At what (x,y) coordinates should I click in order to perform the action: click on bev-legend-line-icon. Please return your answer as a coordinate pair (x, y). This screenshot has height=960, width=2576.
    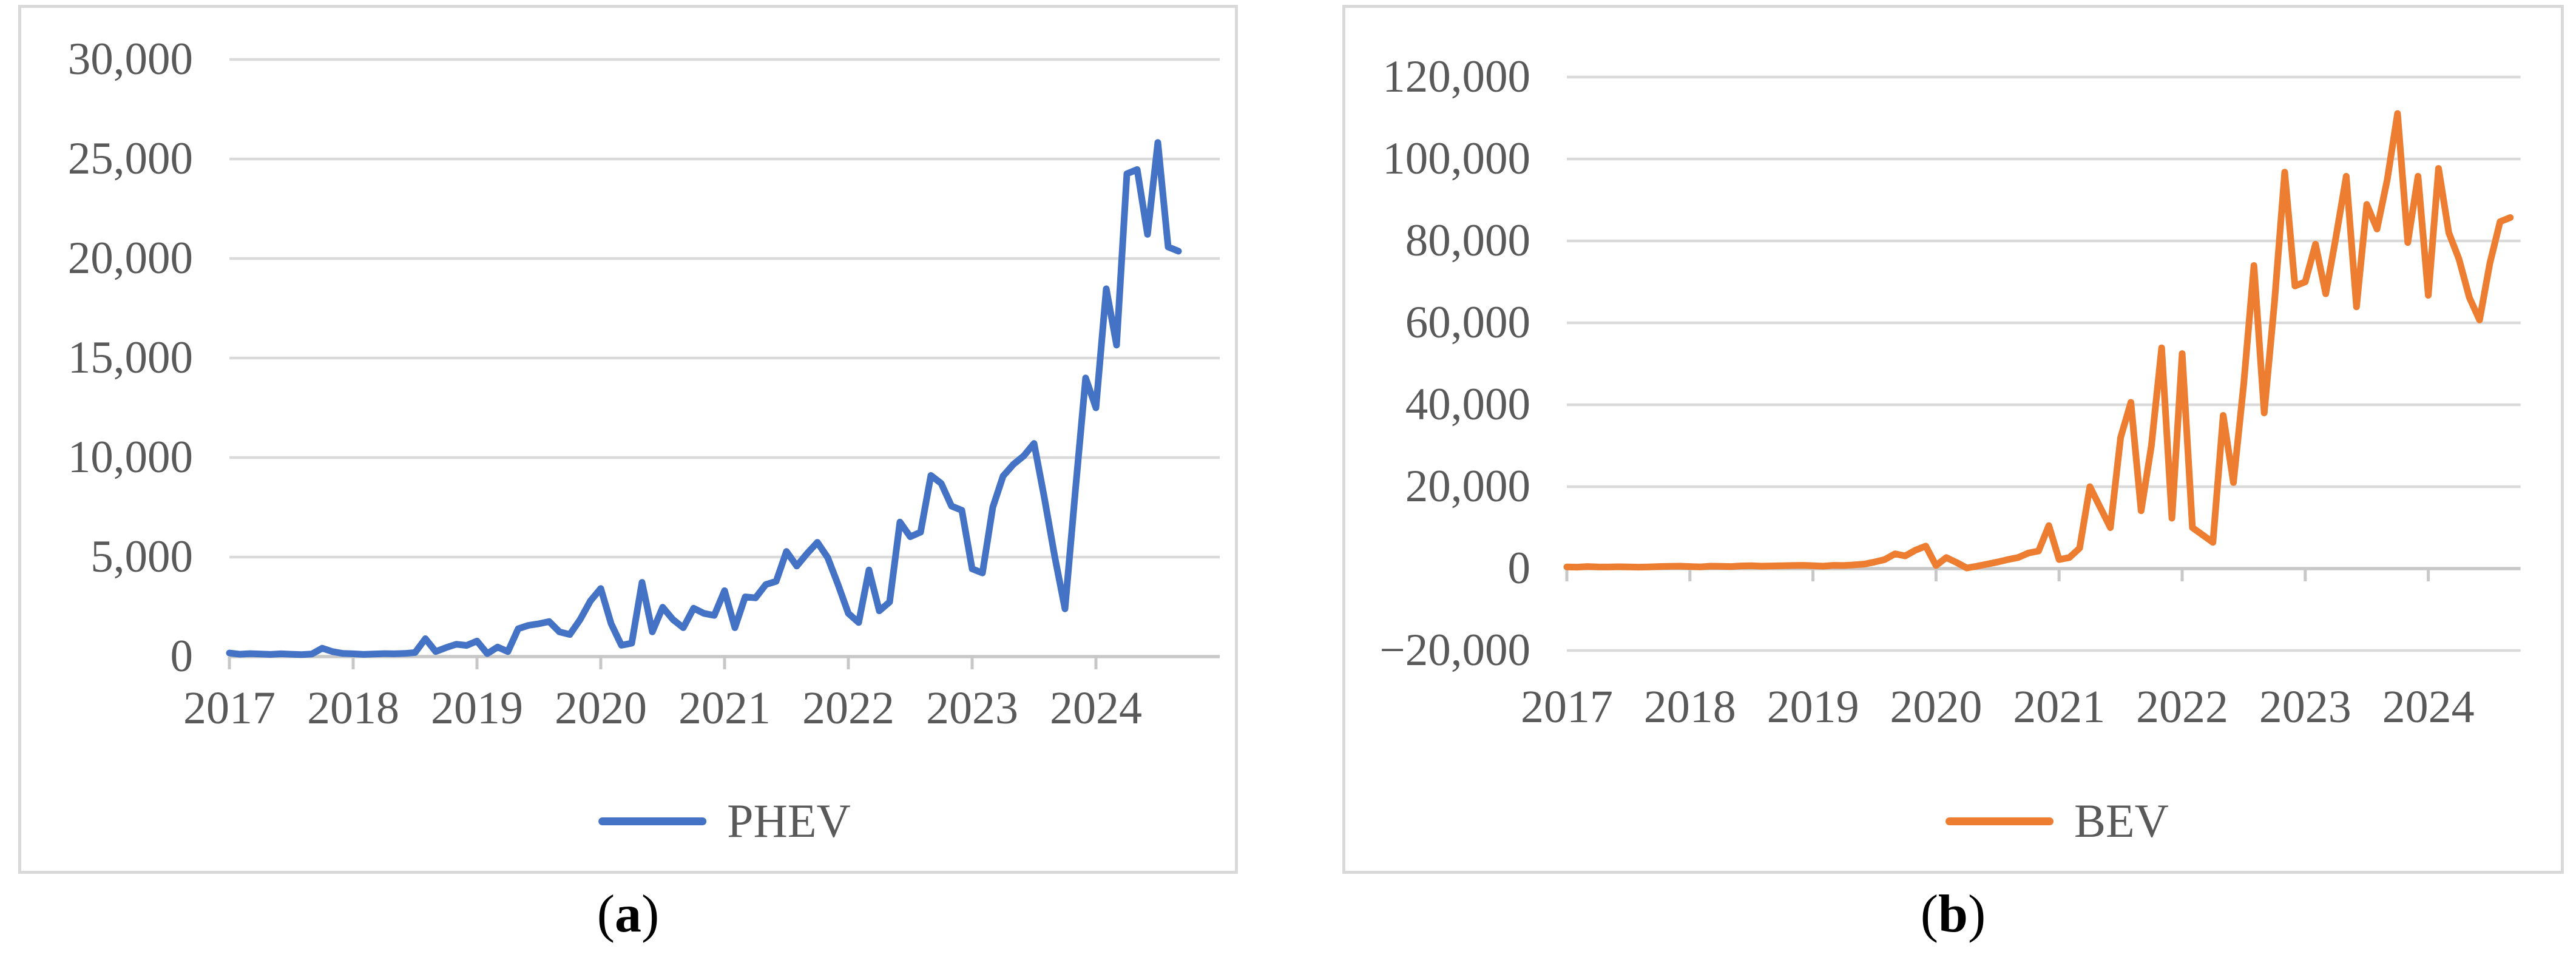
    Looking at the image, I should click on (2000, 821).